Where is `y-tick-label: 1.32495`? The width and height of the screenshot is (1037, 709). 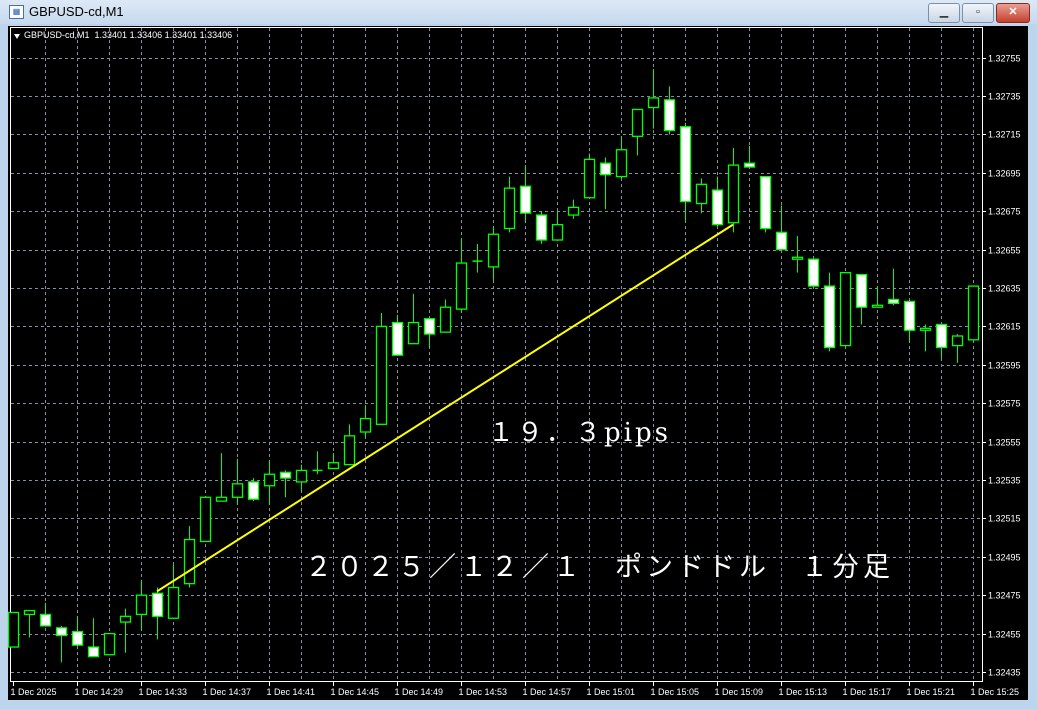 y-tick-label: 1.32495 is located at coordinates (1004, 558).